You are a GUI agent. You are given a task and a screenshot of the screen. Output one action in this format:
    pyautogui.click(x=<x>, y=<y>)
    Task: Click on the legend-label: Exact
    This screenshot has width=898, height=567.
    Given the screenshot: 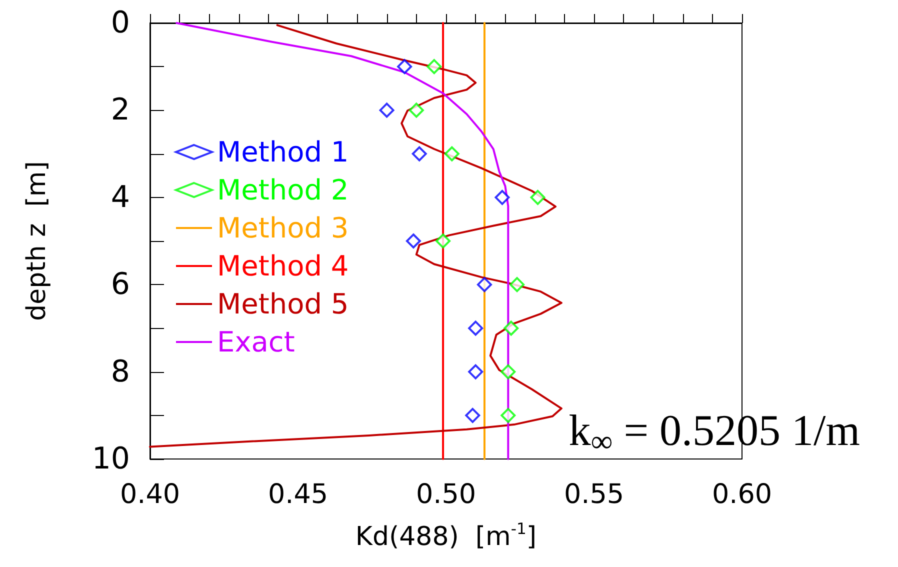 What is the action you would take?
    pyautogui.click(x=256, y=342)
    